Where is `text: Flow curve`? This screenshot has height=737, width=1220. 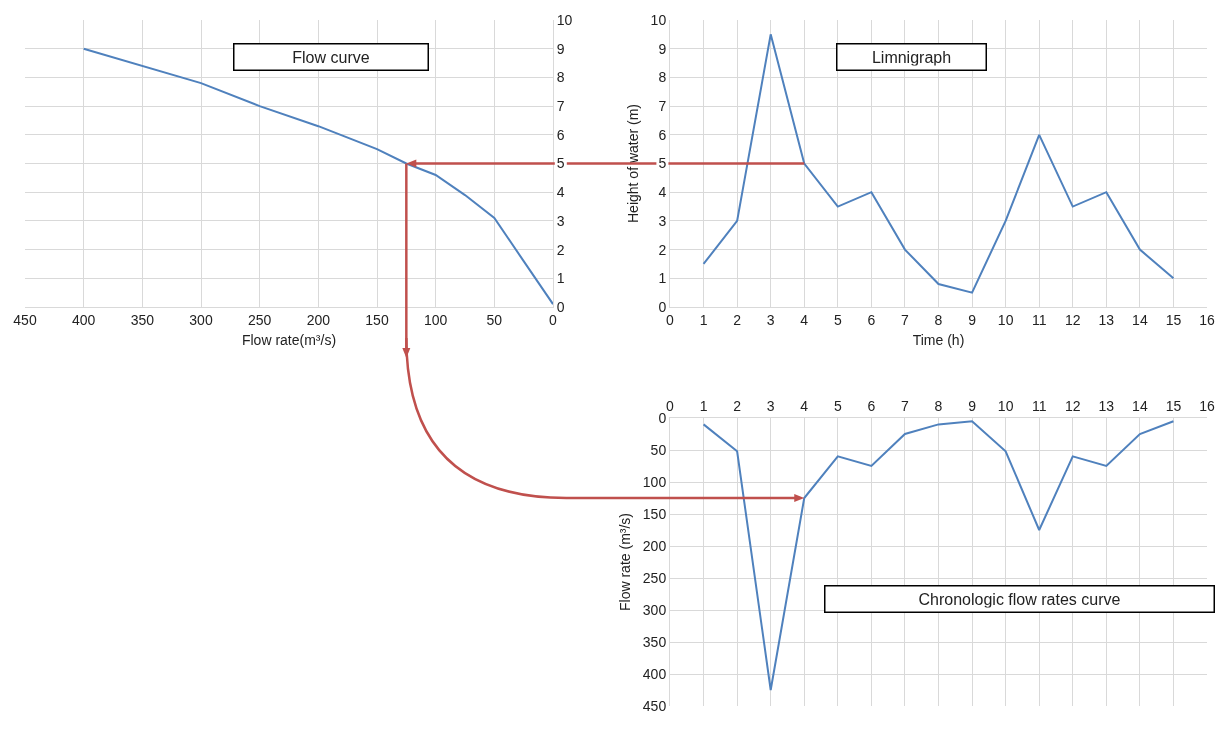 text: Flow curve is located at coordinates (331, 57).